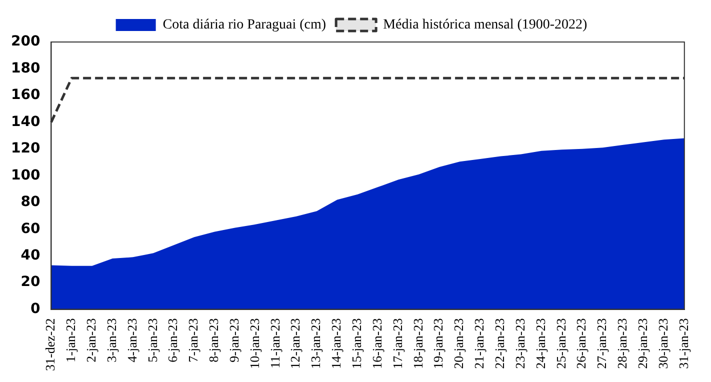  What do you see at coordinates (25, 122) in the screenshot?
I see `y-tick-label: 140` at bounding box center [25, 122].